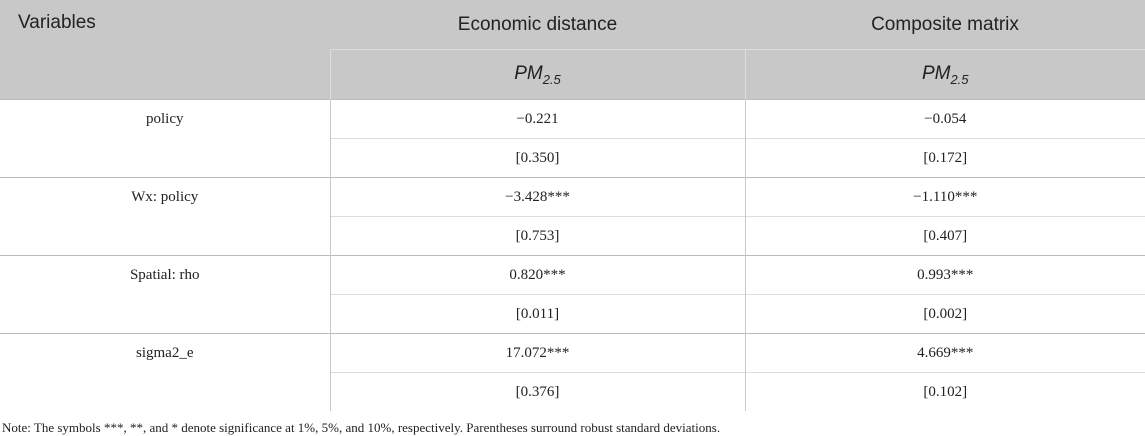 The height and width of the screenshot is (436, 1145). Describe the element at coordinates (537, 119) in the screenshot. I see `coef-cell: −0.221` at that location.